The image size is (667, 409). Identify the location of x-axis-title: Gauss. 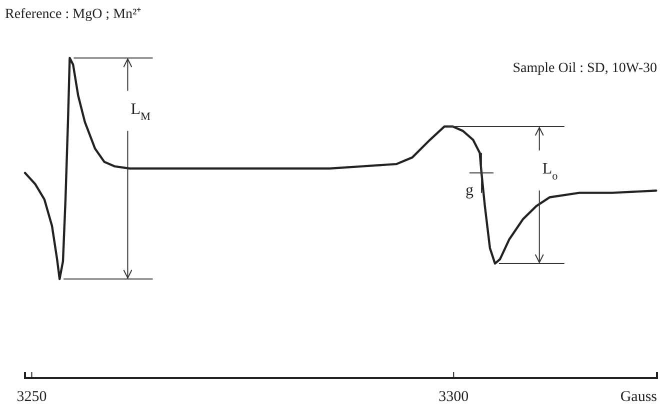
(639, 397).